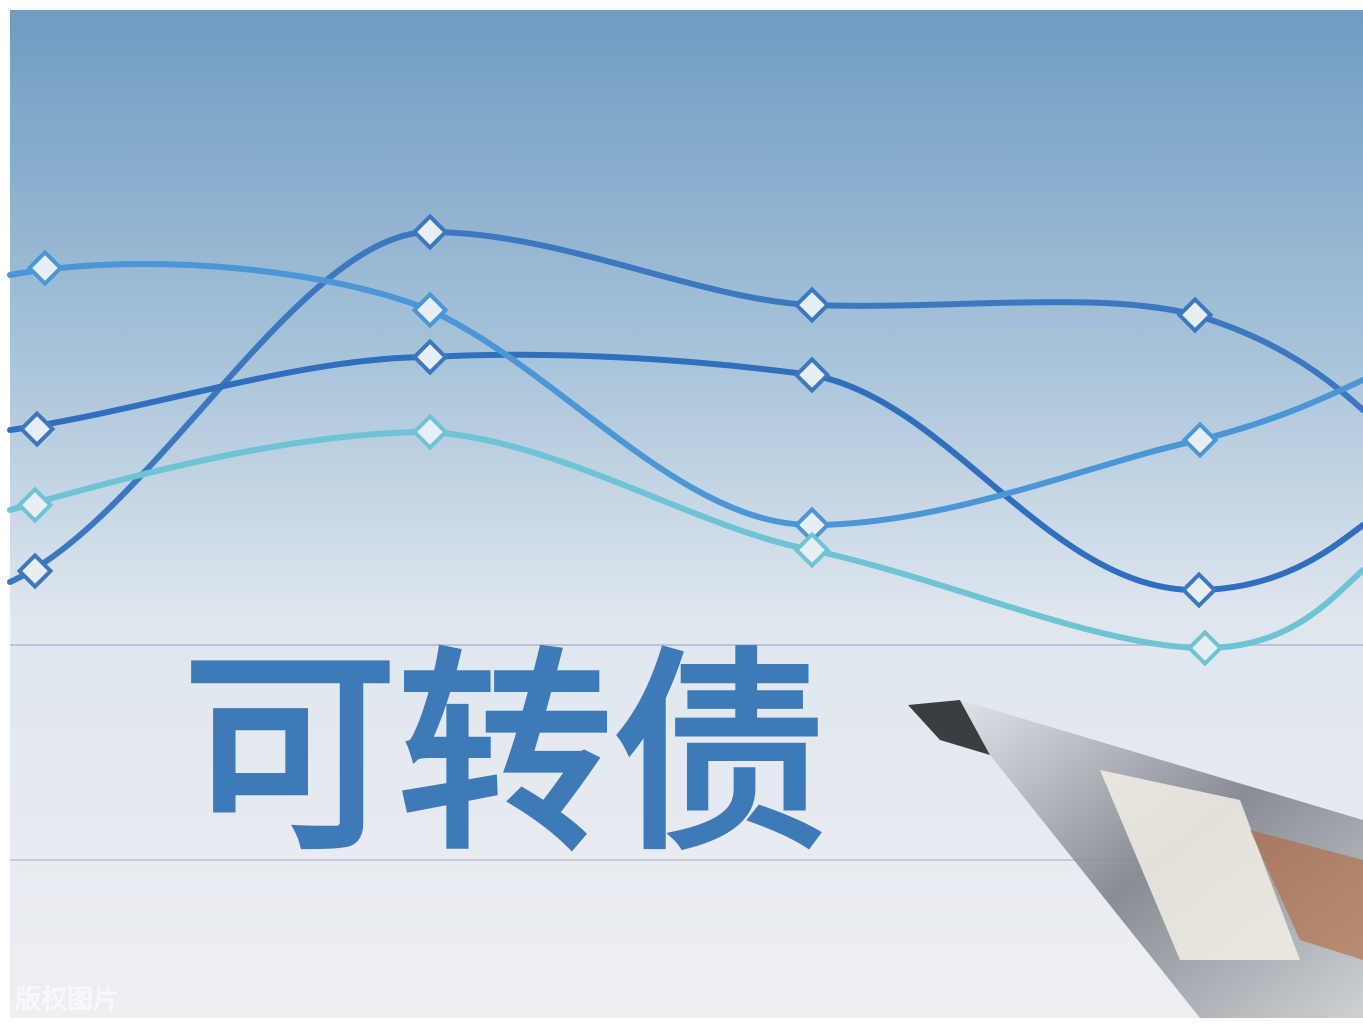 The height and width of the screenshot is (1025, 1363). I want to click on watermark: 版权图片, so click(66, 1000).